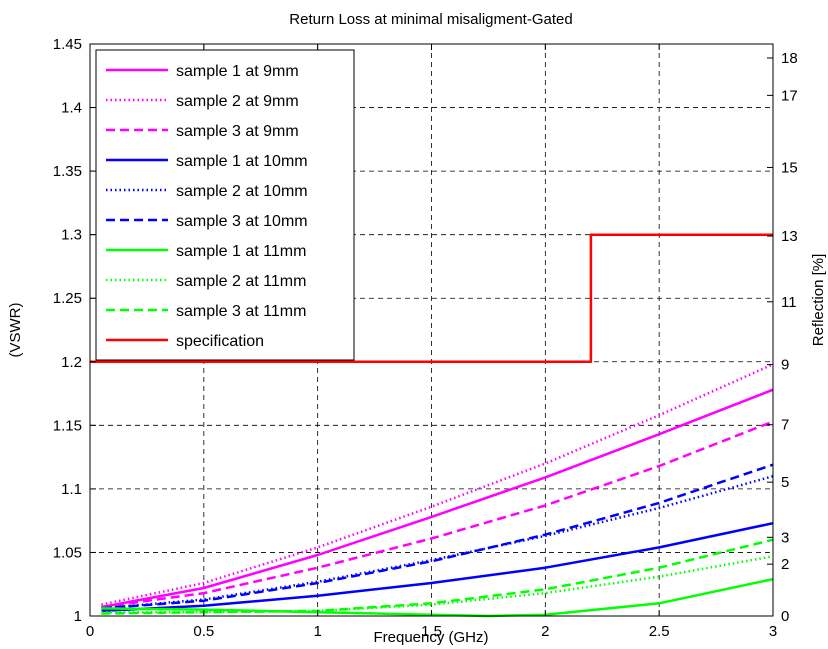 This screenshot has height=649, width=828. What do you see at coordinates (430, 637) in the screenshot?
I see `x-axis-label: Frequency (GHz)` at bounding box center [430, 637].